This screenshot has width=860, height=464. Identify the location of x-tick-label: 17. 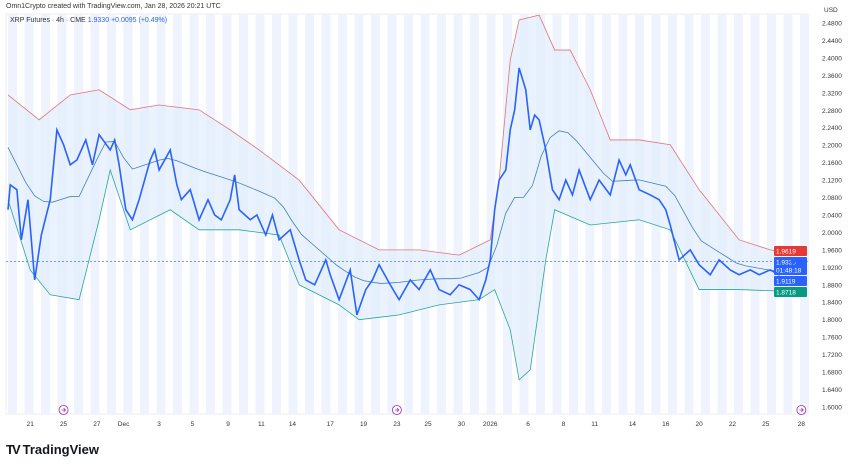
(331, 424).